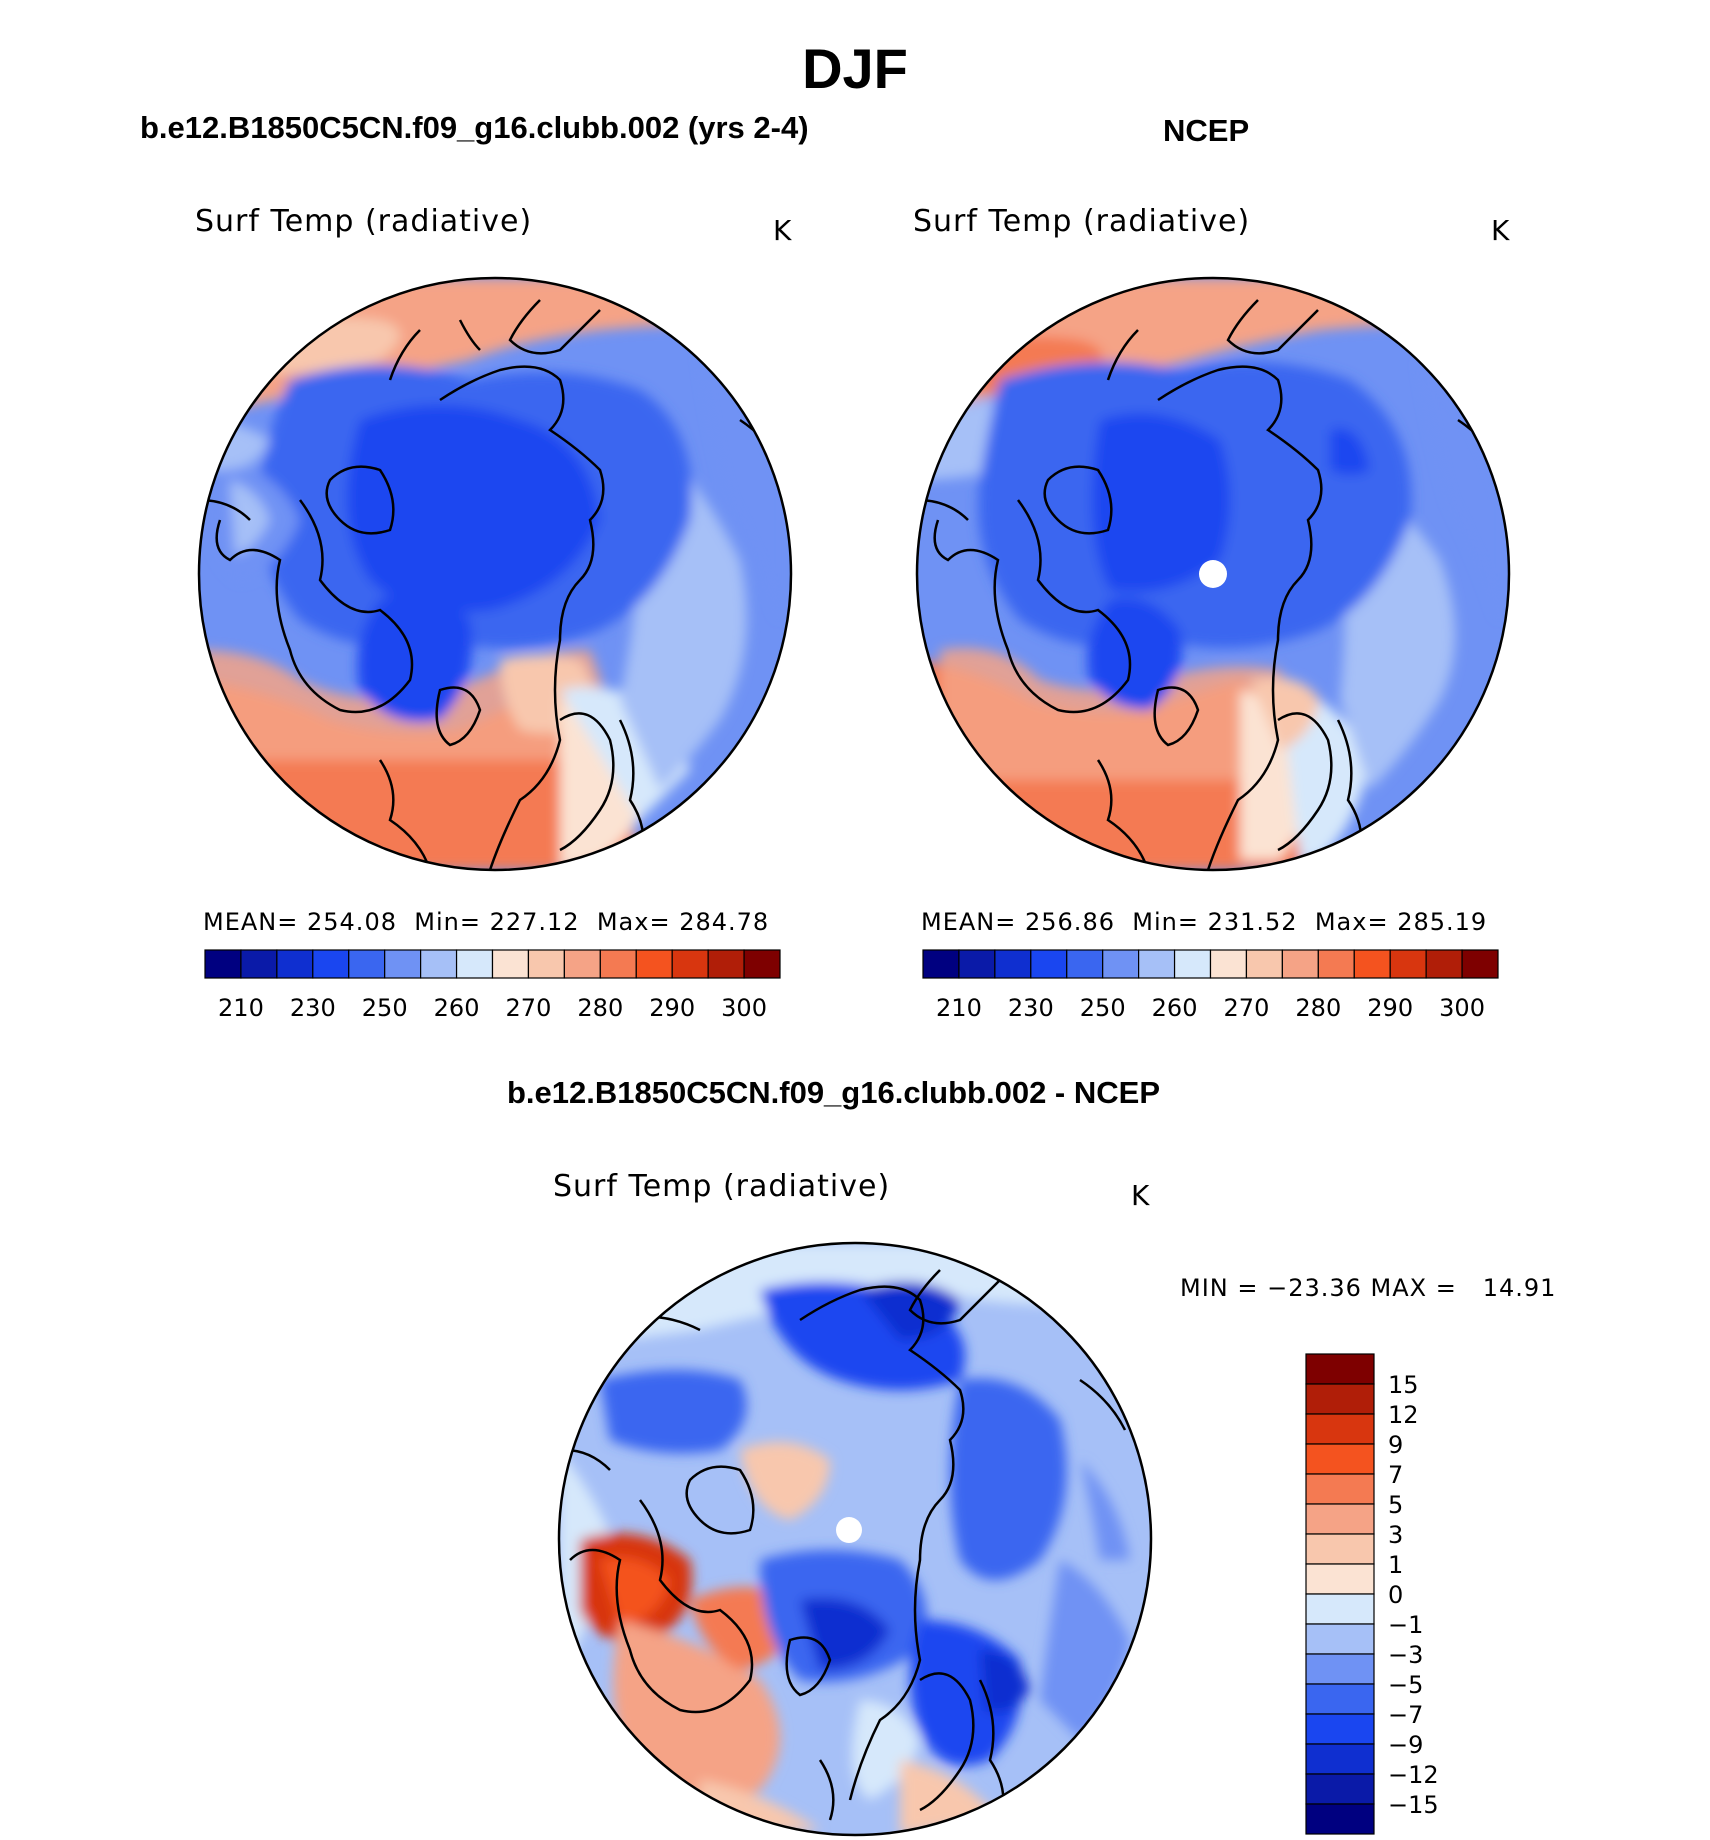 The height and width of the screenshot is (1840, 1710). I want to click on stats-difference: MIN = −23.36 MAX = 14.91, so click(1368, 1288).